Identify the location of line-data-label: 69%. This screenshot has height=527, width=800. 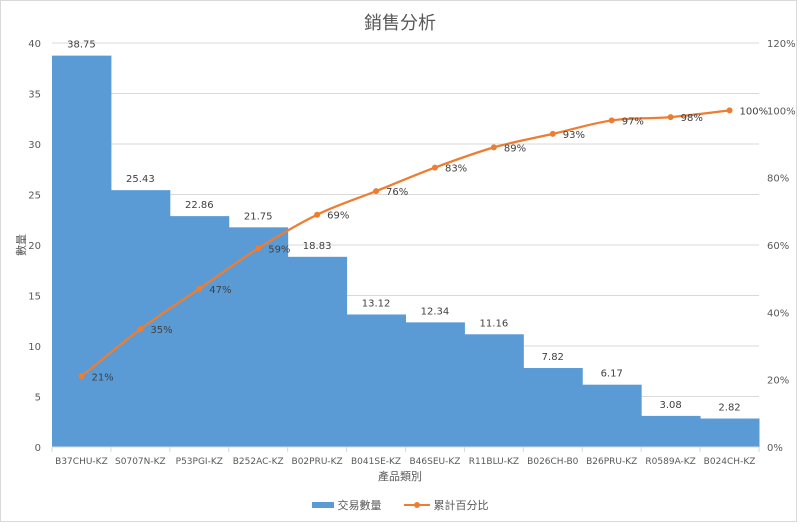
(338, 216).